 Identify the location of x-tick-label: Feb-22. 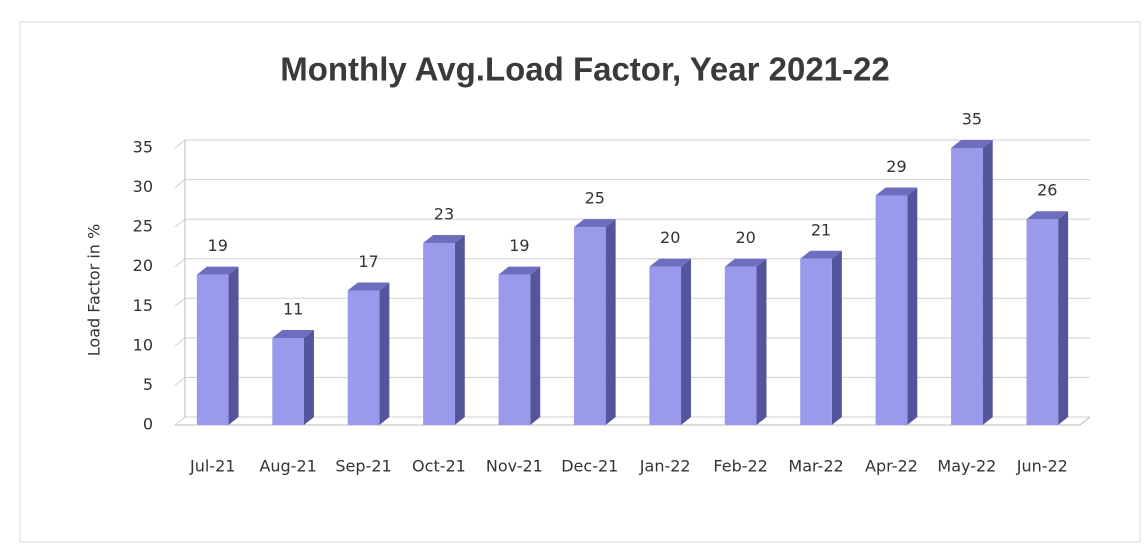
(740, 466).